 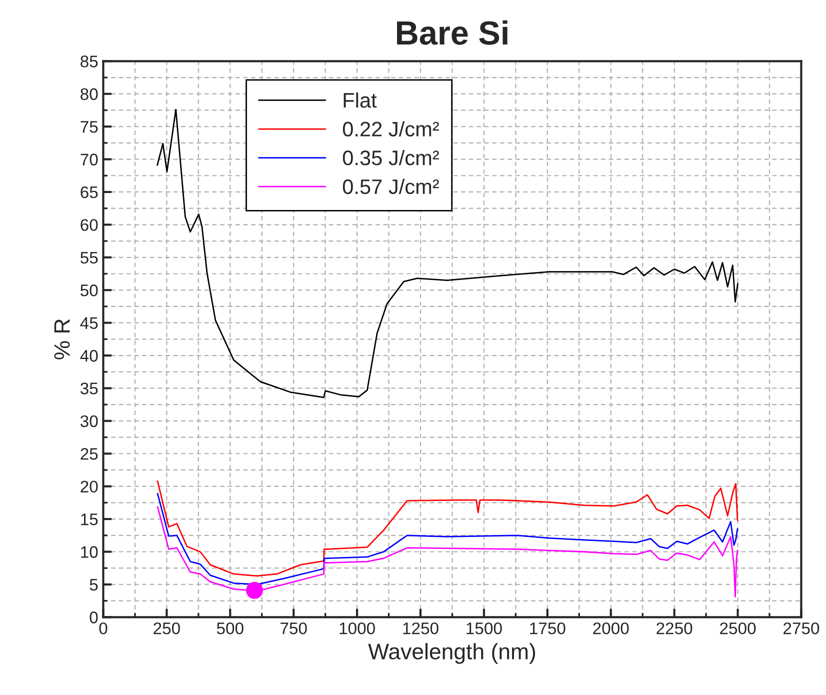 I want to click on y-tick-label: 60, so click(x=89, y=225).